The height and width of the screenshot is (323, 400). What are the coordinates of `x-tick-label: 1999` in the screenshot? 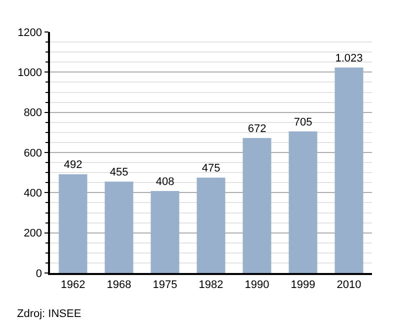 It's located at (303, 284).